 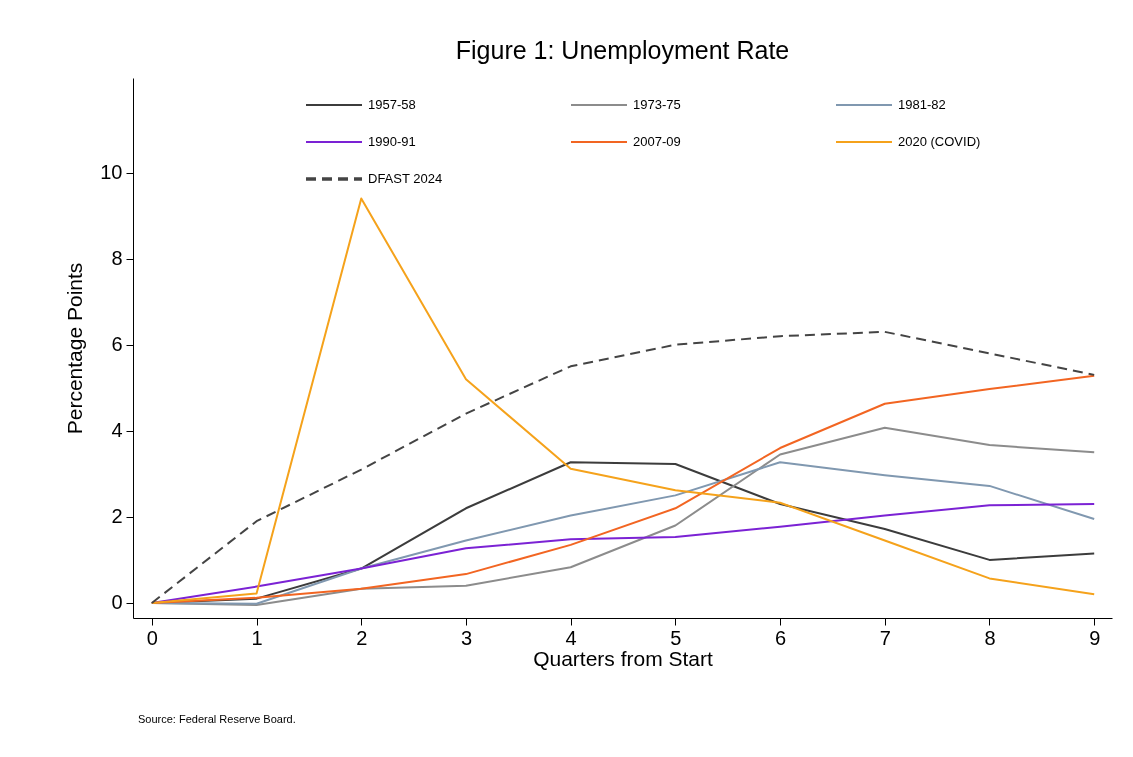 I want to click on y-tick-label: 4, so click(x=117, y=430).